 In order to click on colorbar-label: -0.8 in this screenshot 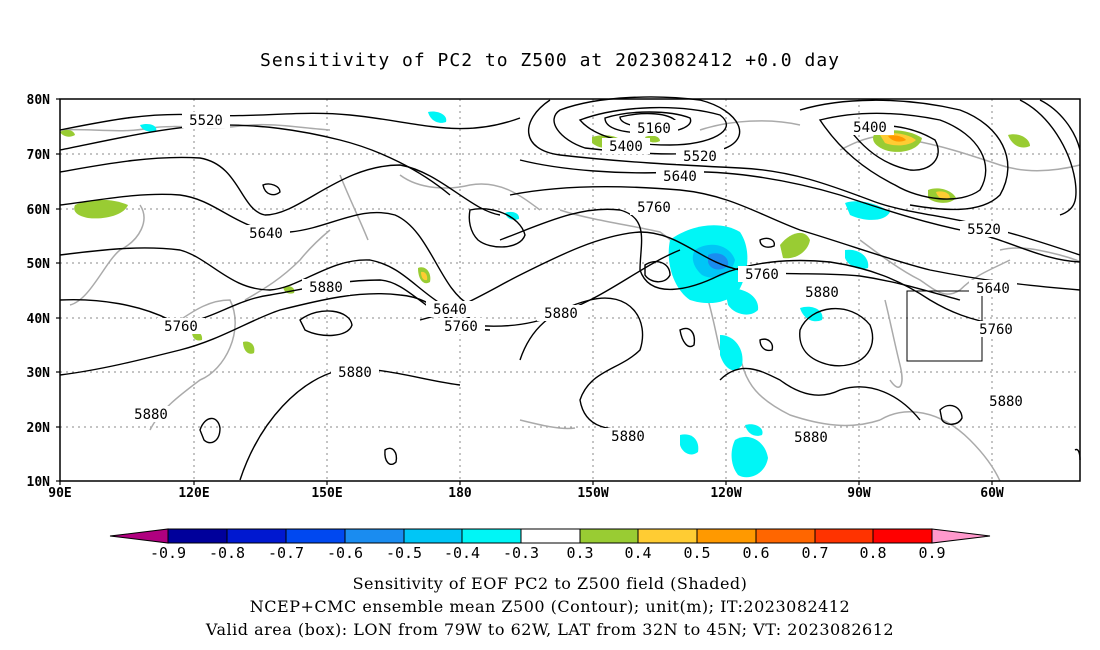, I will do `click(227, 553)`.